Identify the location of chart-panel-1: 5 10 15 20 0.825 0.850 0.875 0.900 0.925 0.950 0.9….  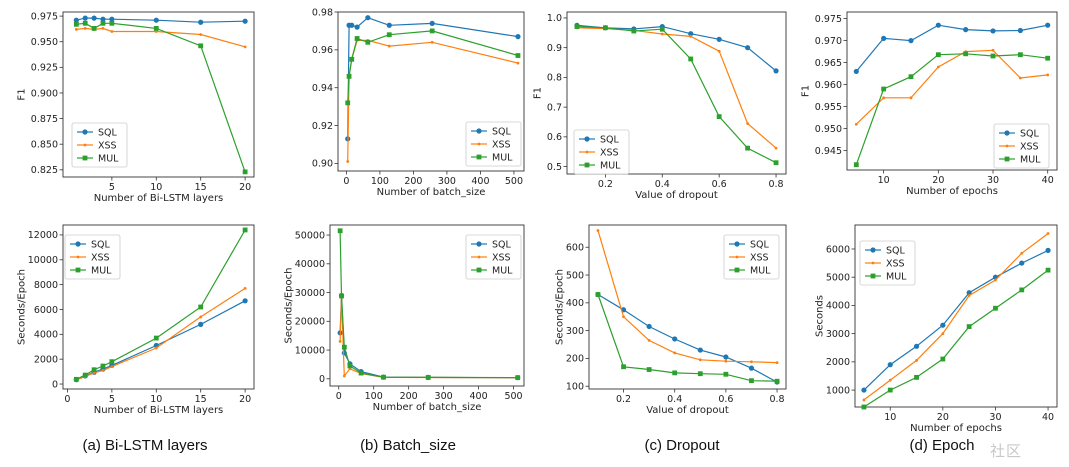
(136, 107).